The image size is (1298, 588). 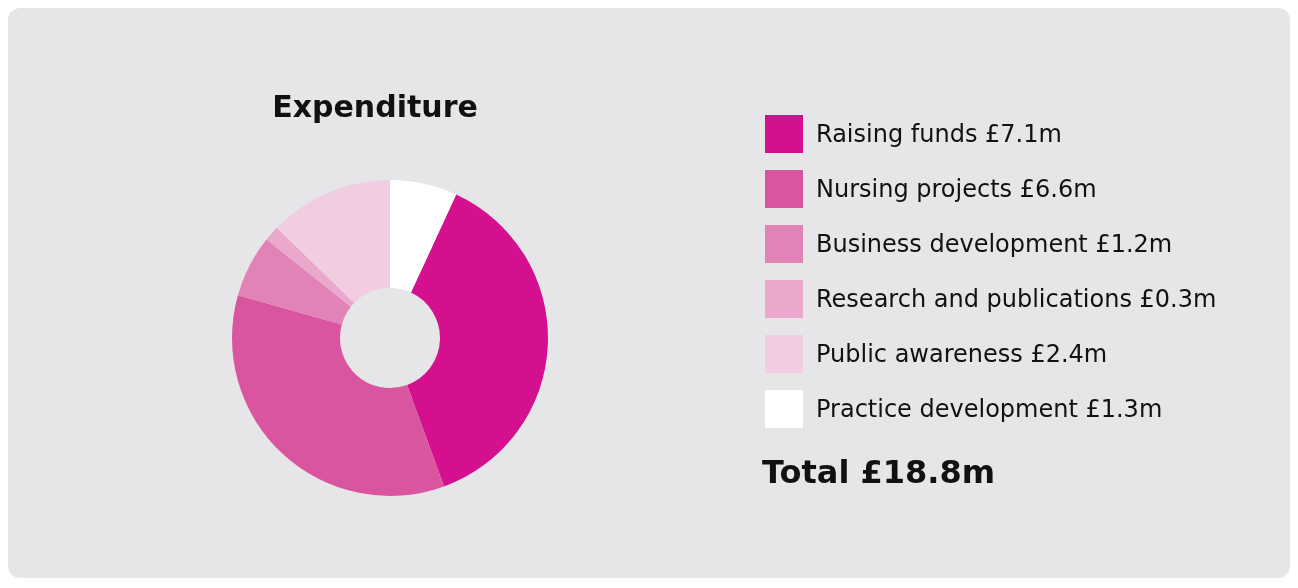 What do you see at coordinates (956, 189) in the screenshot?
I see `legend-label: Nursing projects £6.6m` at bounding box center [956, 189].